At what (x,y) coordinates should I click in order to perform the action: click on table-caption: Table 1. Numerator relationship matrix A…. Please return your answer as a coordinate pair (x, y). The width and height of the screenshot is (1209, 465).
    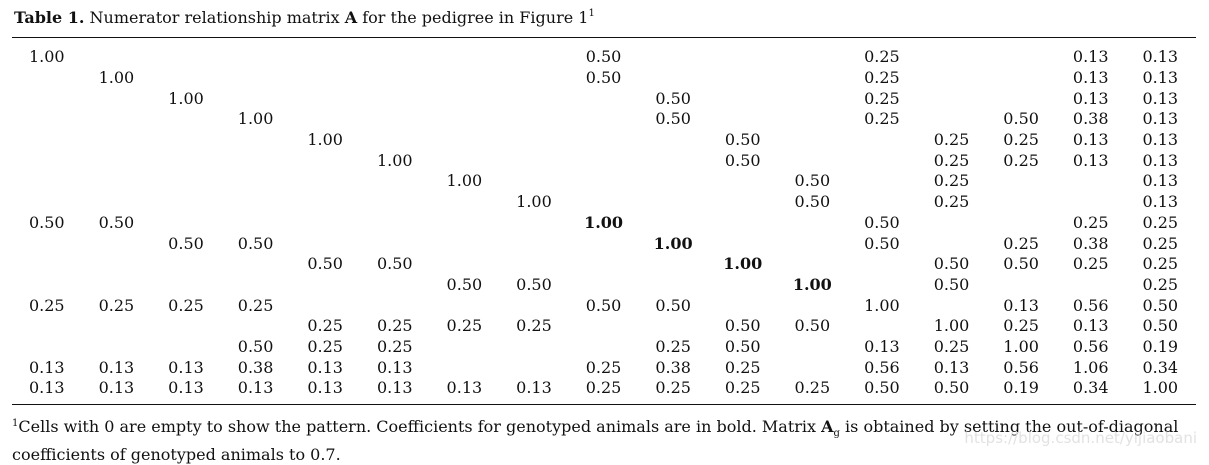
    Looking at the image, I should click on (304, 17).